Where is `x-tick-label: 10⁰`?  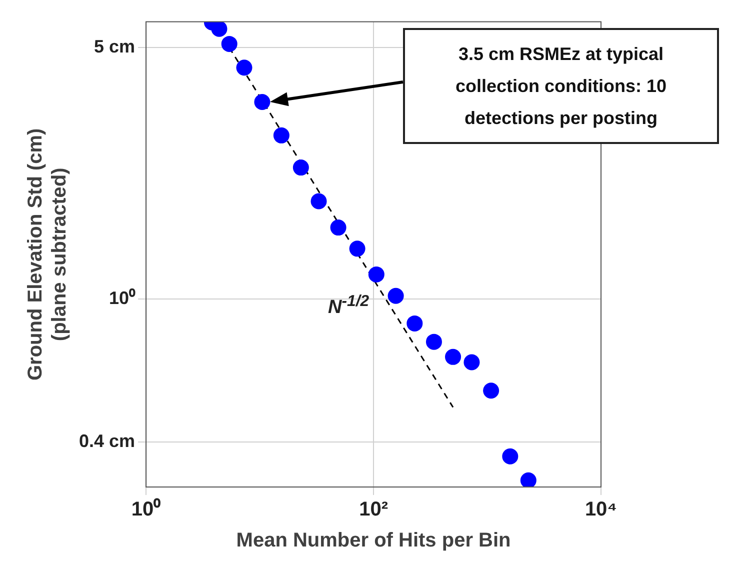 x-tick-label: 10⁰ is located at coordinates (146, 509).